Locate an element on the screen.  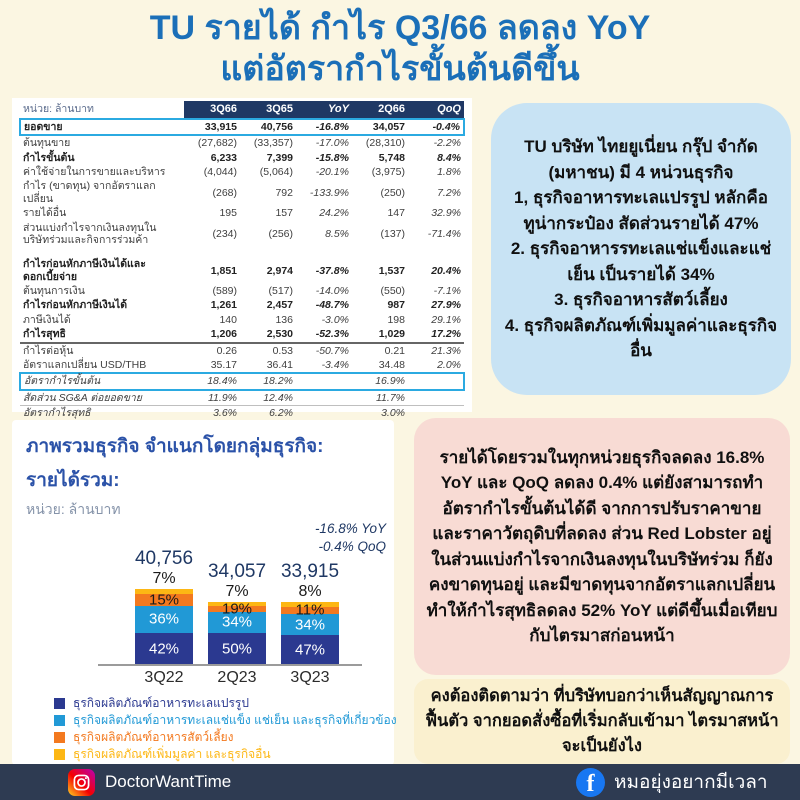
legend-item: ธุรกิจผลิตภัณฑ์เพิ่มมูลค่า และธุรกิจอื่น is located at coordinates (225, 754).